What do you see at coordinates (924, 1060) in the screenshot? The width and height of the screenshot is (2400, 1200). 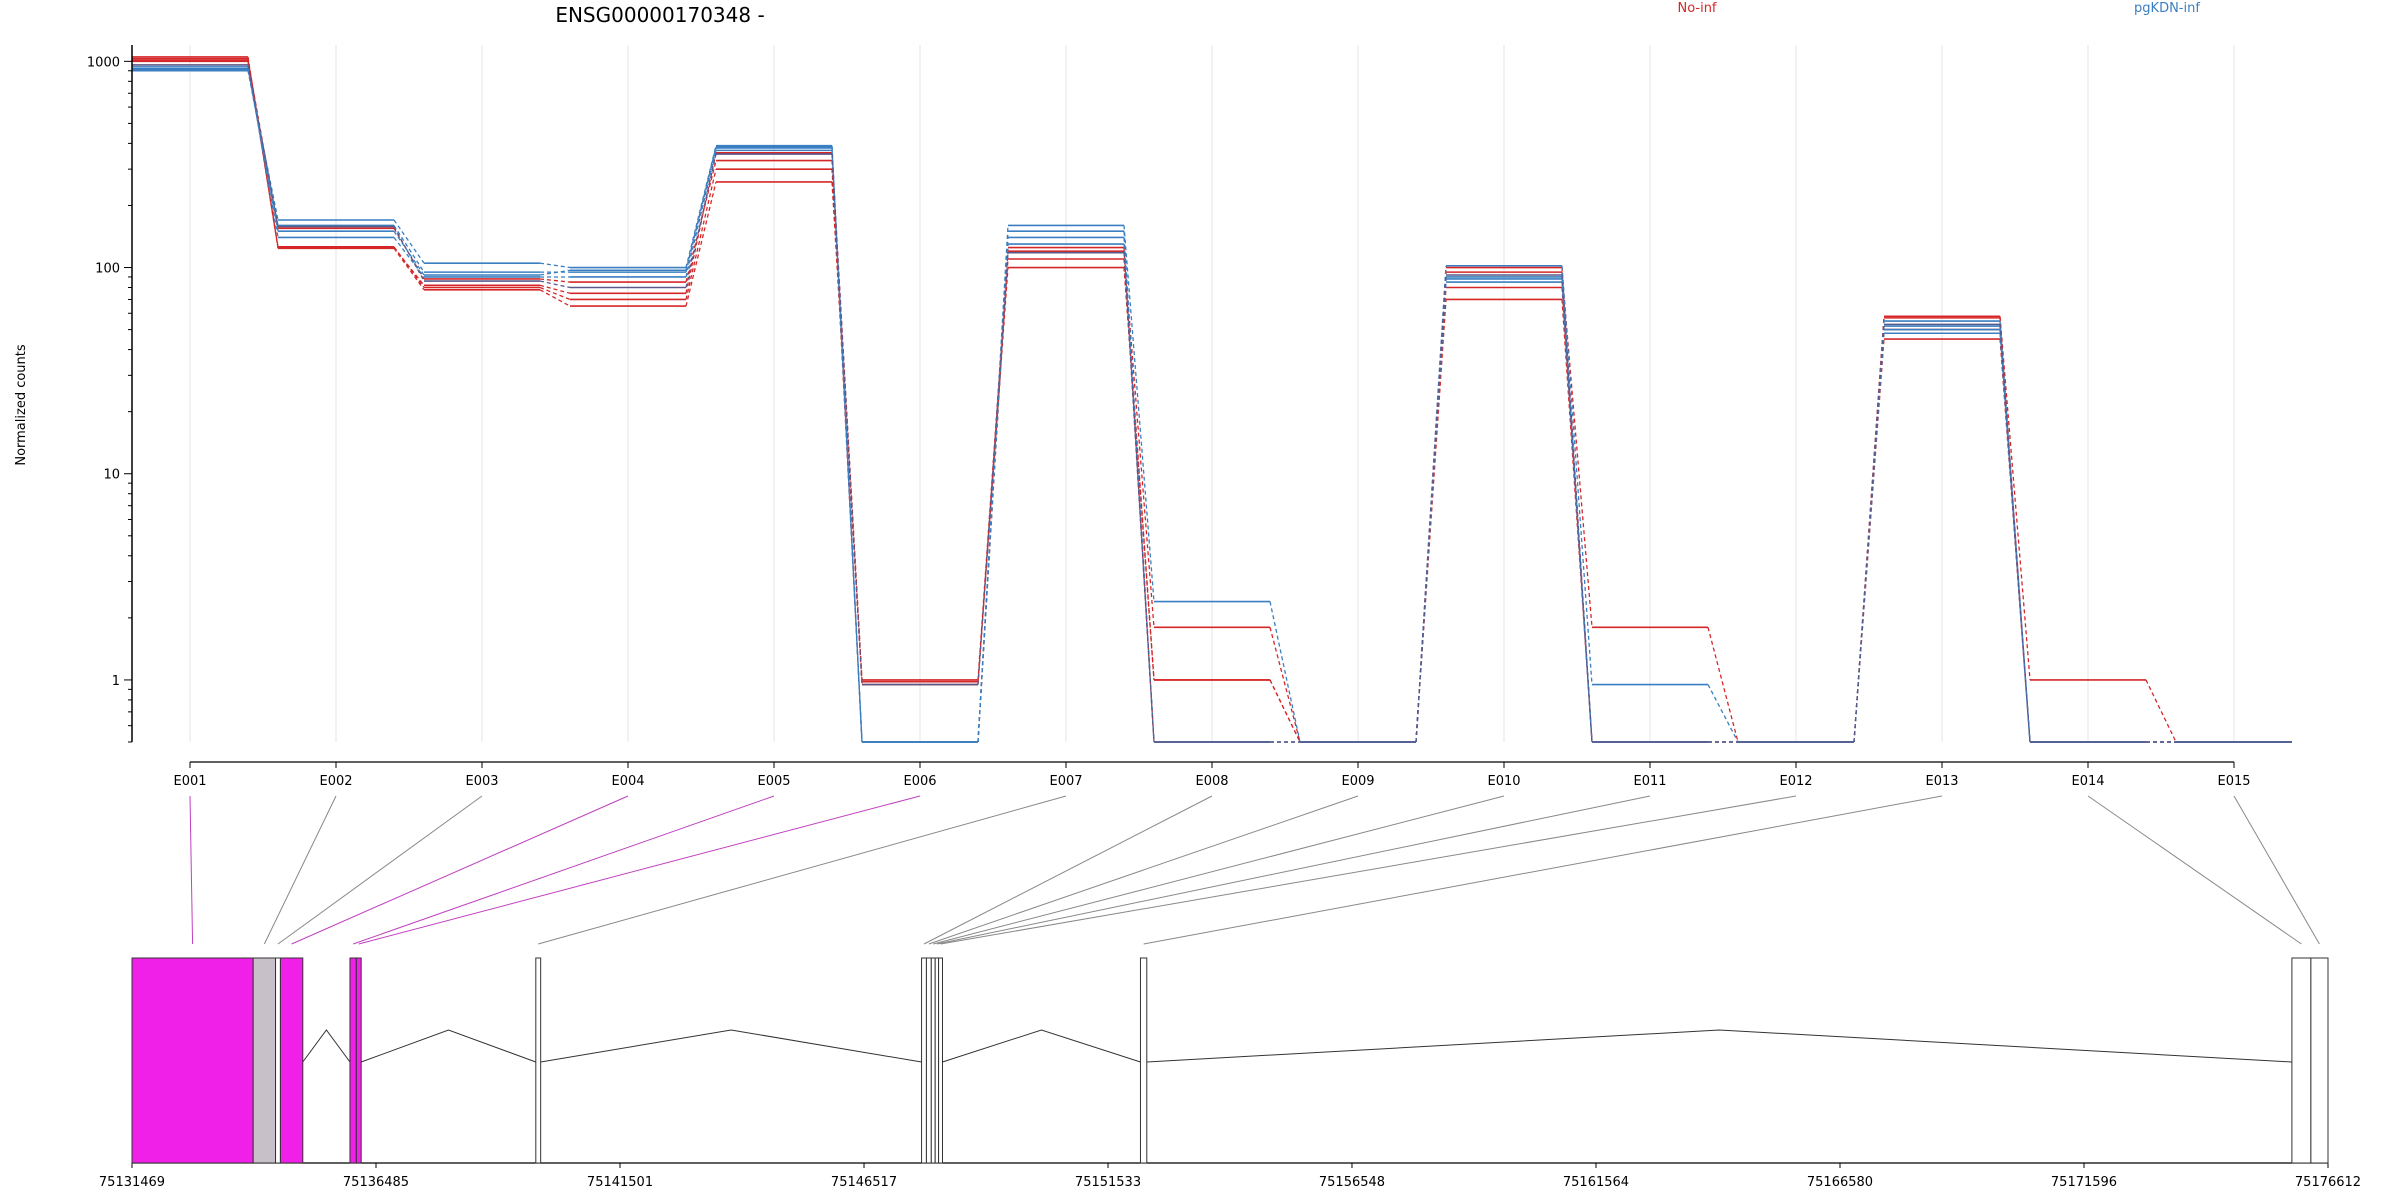 I see `exon-block-E008` at bounding box center [924, 1060].